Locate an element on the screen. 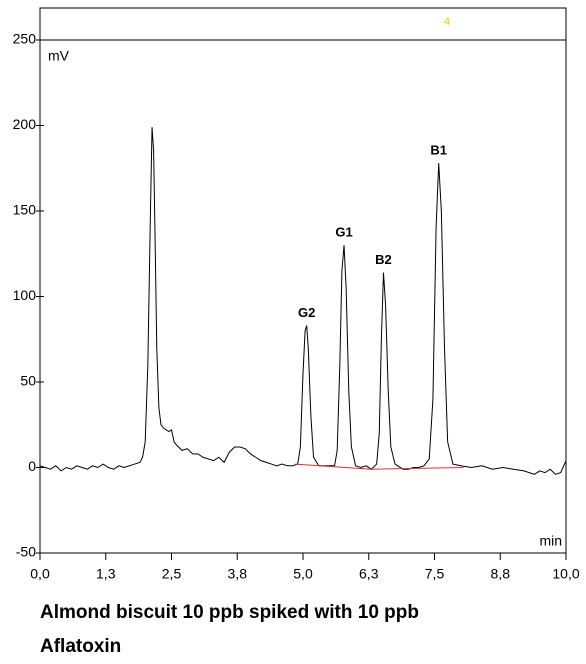 This screenshot has height=664, width=586. trace is located at coordinates (379, 466).